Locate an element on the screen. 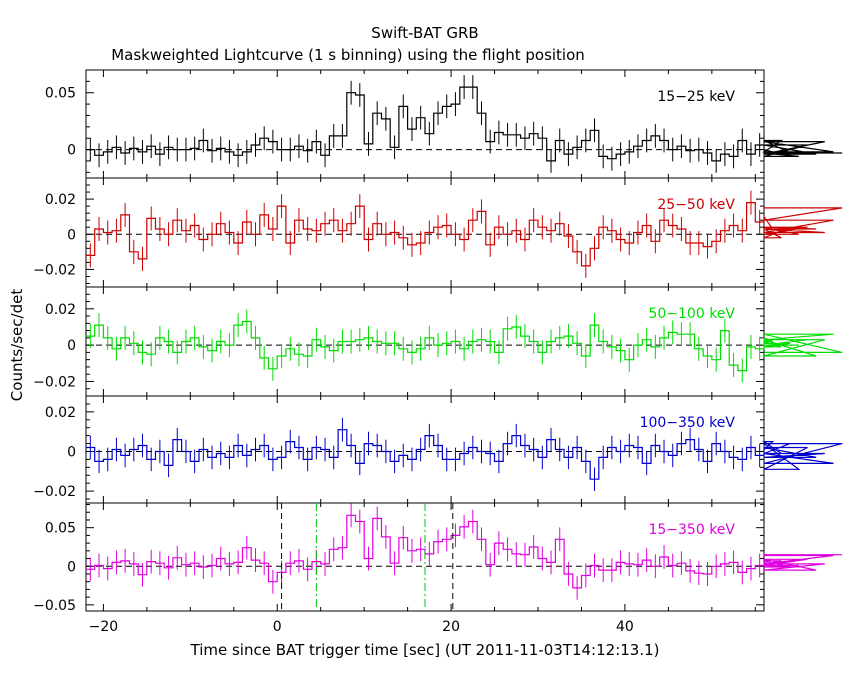  band-label: 15−25 keV is located at coordinates (696, 97).